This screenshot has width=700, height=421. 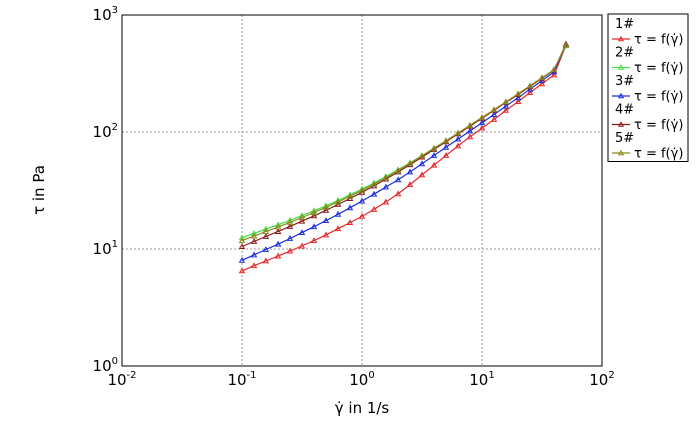 What do you see at coordinates (624, 53) in the screenshot?
I see `legend-series-name: 2#` at bounding box center [624, 53].